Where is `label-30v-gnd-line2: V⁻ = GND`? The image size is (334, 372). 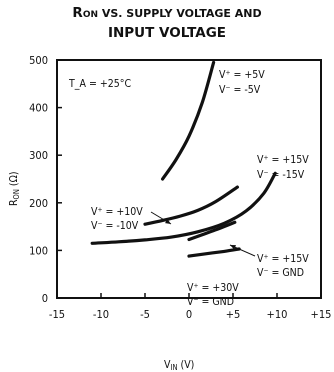 label-30v-gnd-line2: V⁻ = GND is located at coordinates (210, 302).